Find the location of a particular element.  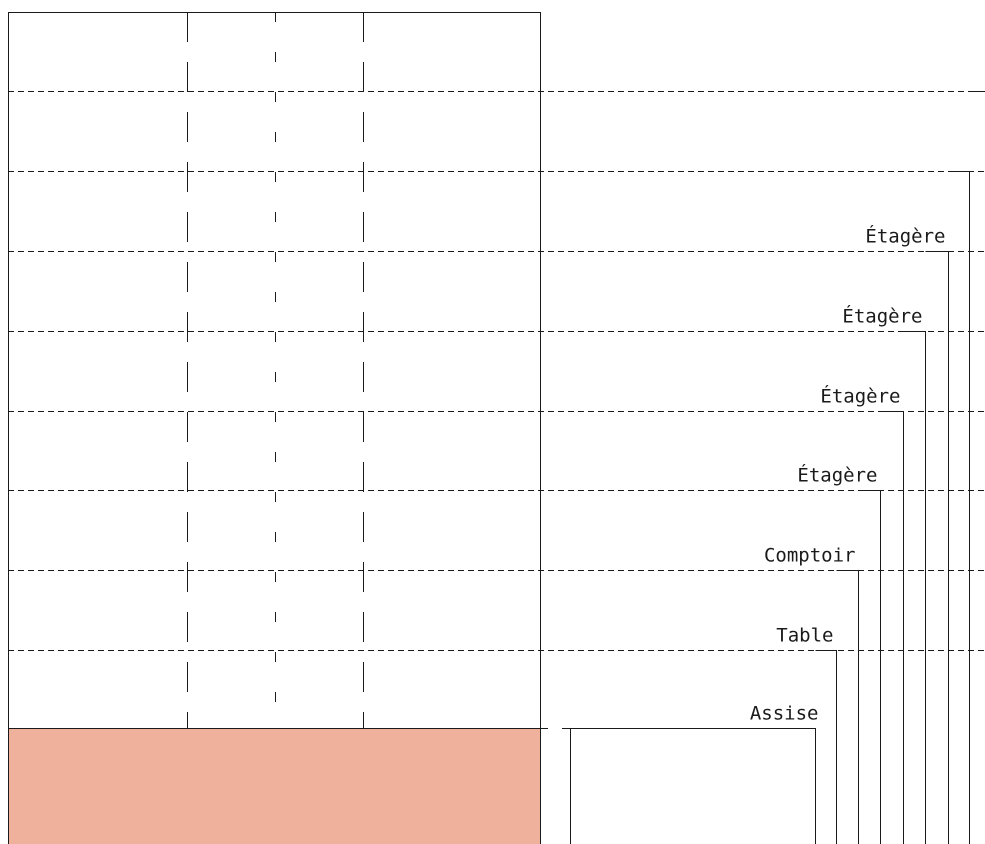

label: Table is located at coordinates (804, 636).